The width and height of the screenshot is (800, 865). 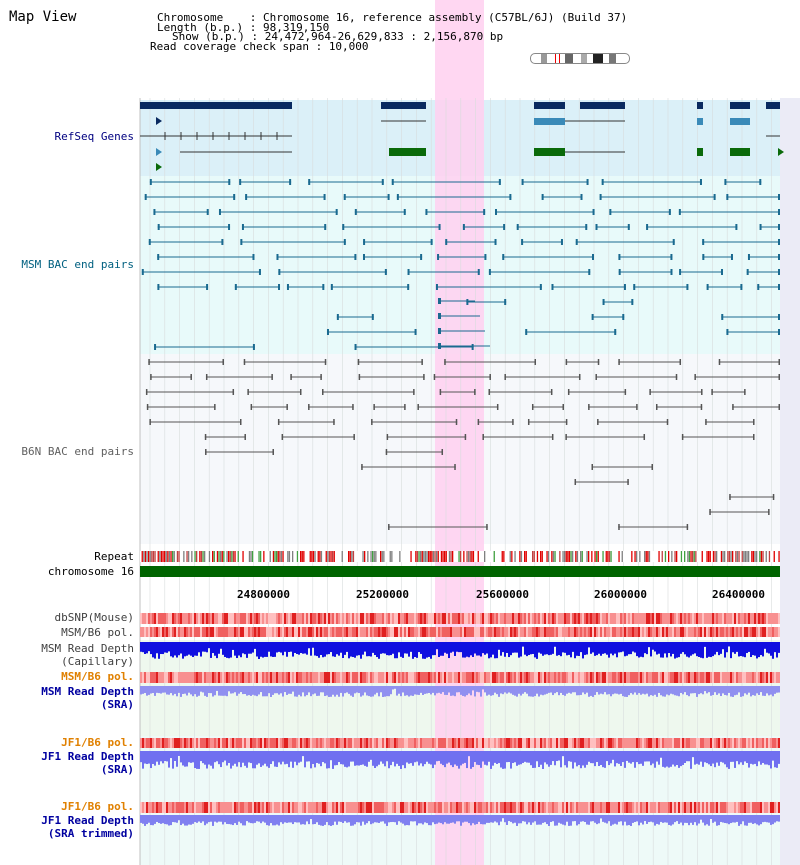 I want to click on track-label-msm-b6-pol: MSM/B6 pol., so click(x=97, y=632).